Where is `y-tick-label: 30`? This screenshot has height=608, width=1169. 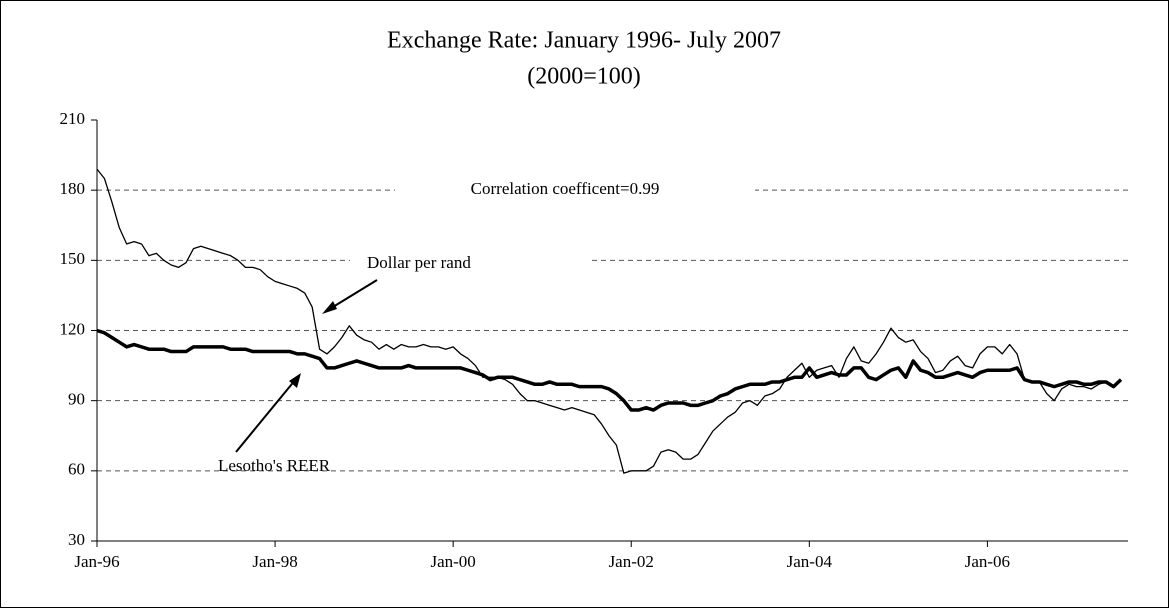 y-tick-label: 30 is located at coordinates (76, 539).